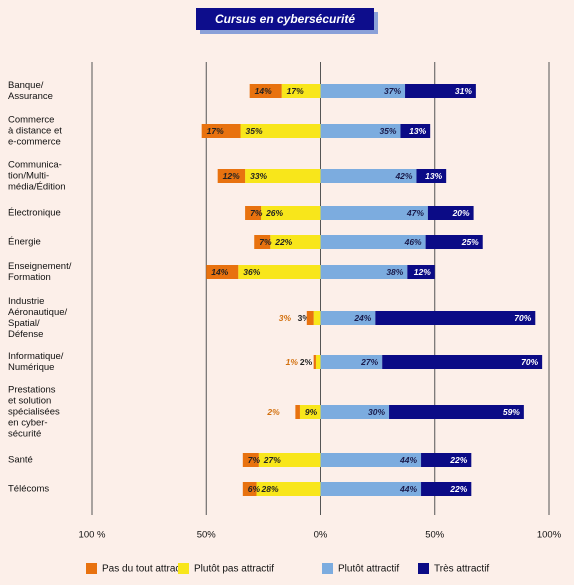  I want to click on value-label: 1%, so click(292, 362).